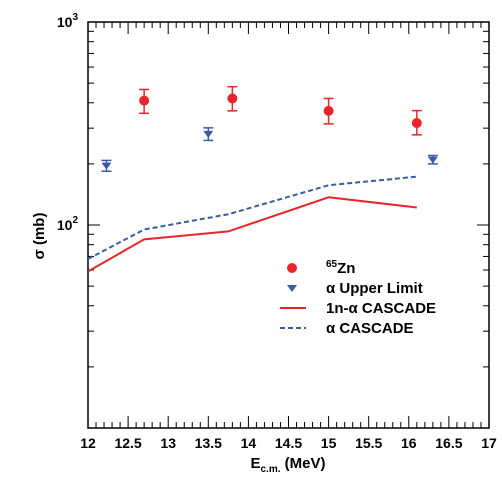  What do you see at coordinates (448, 443) in the screenshot?
I see `x-tick-label: 16.5` at bounding box center [448, 443].